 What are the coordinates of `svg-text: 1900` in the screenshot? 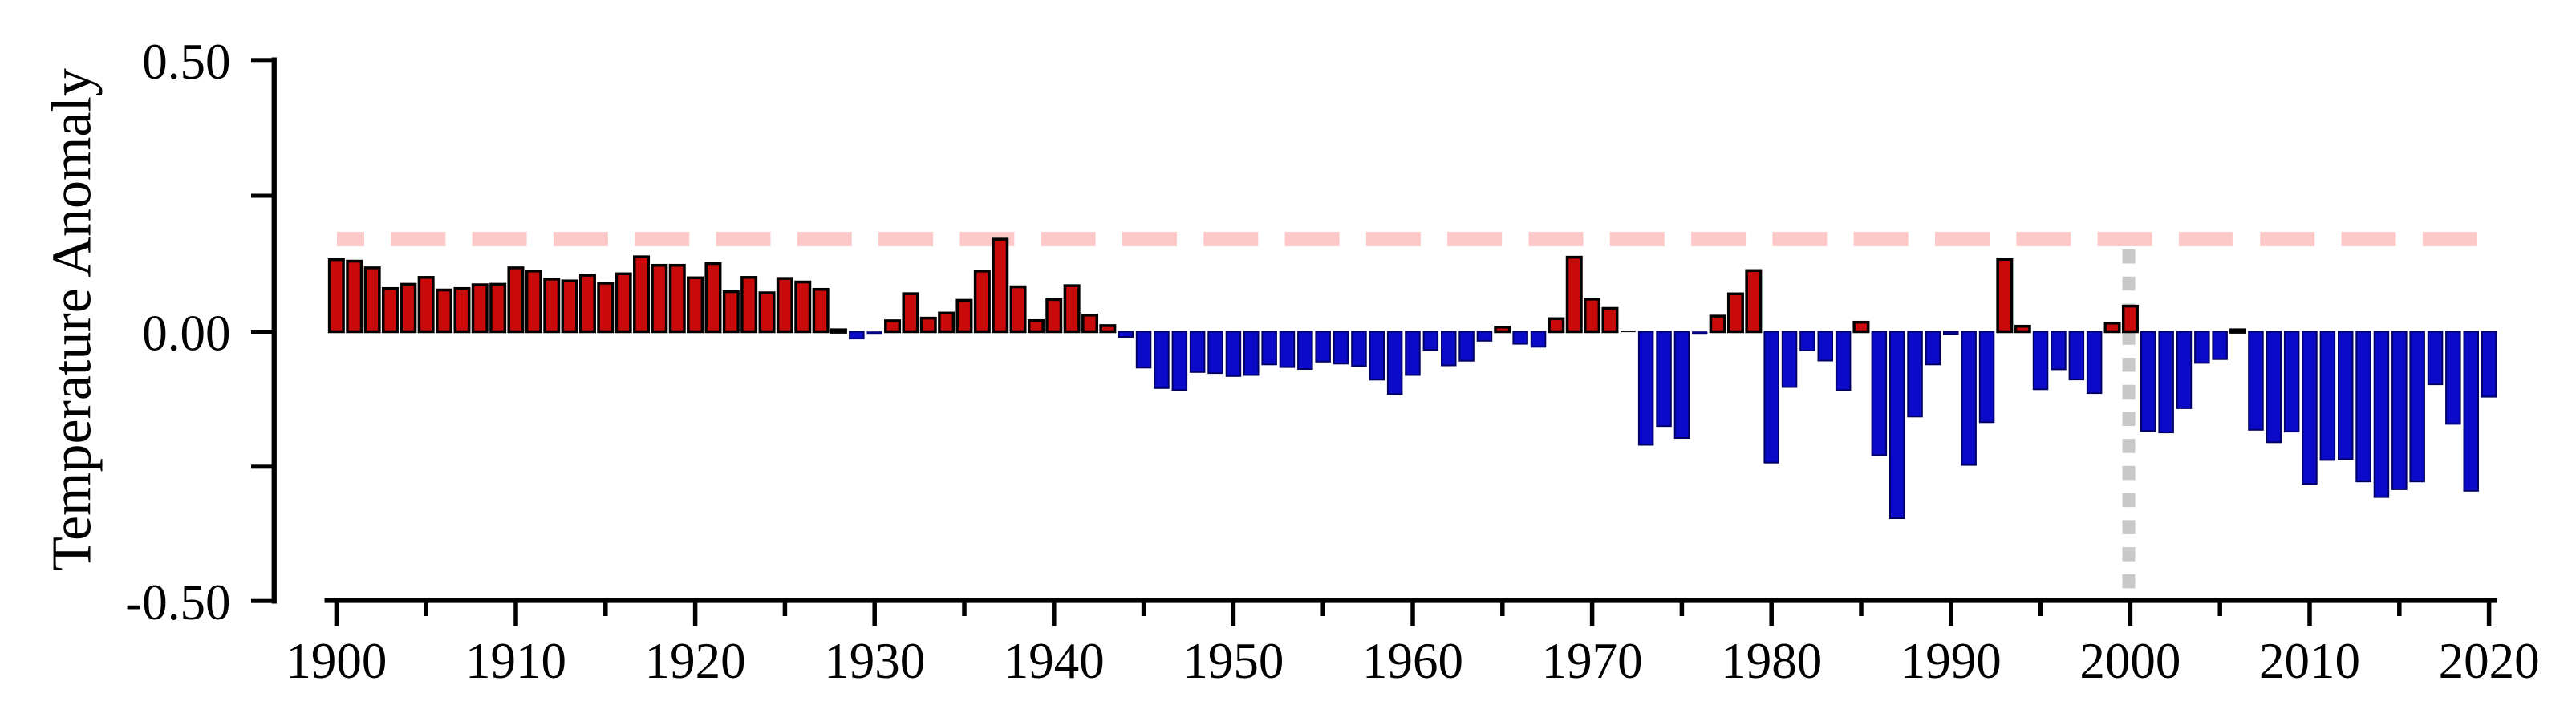 It's located at (336, 661).